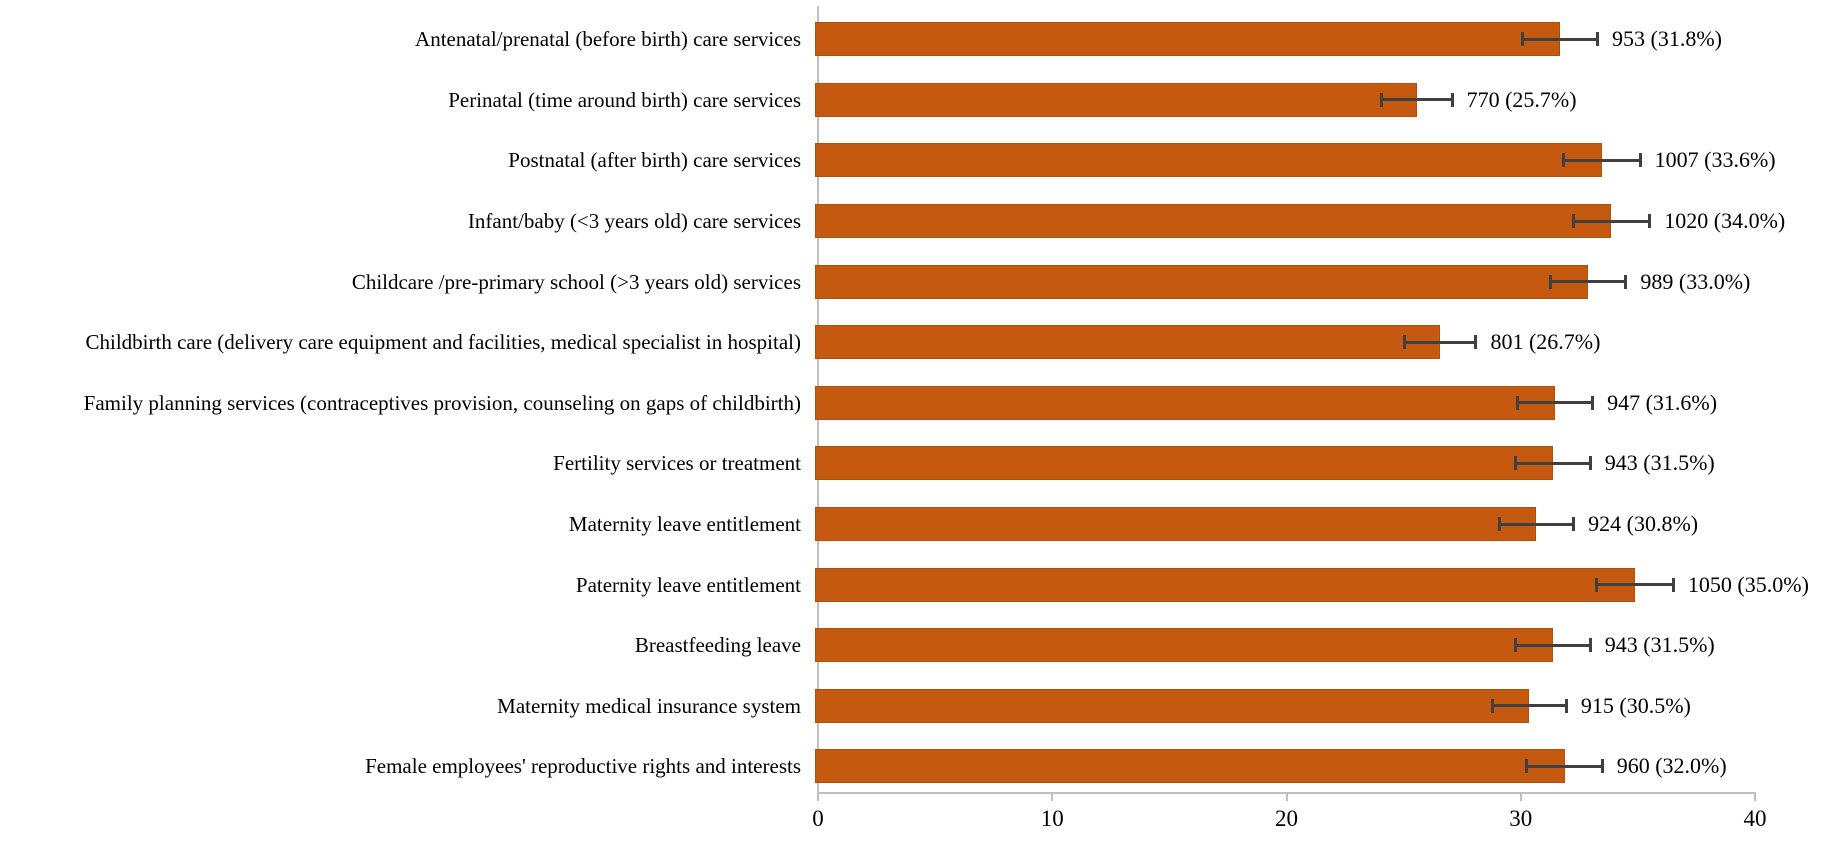 The width and height of the screenshot is (1831, 847). I want to click on value-label: 1007 (33.6%), so click(1715, 160).